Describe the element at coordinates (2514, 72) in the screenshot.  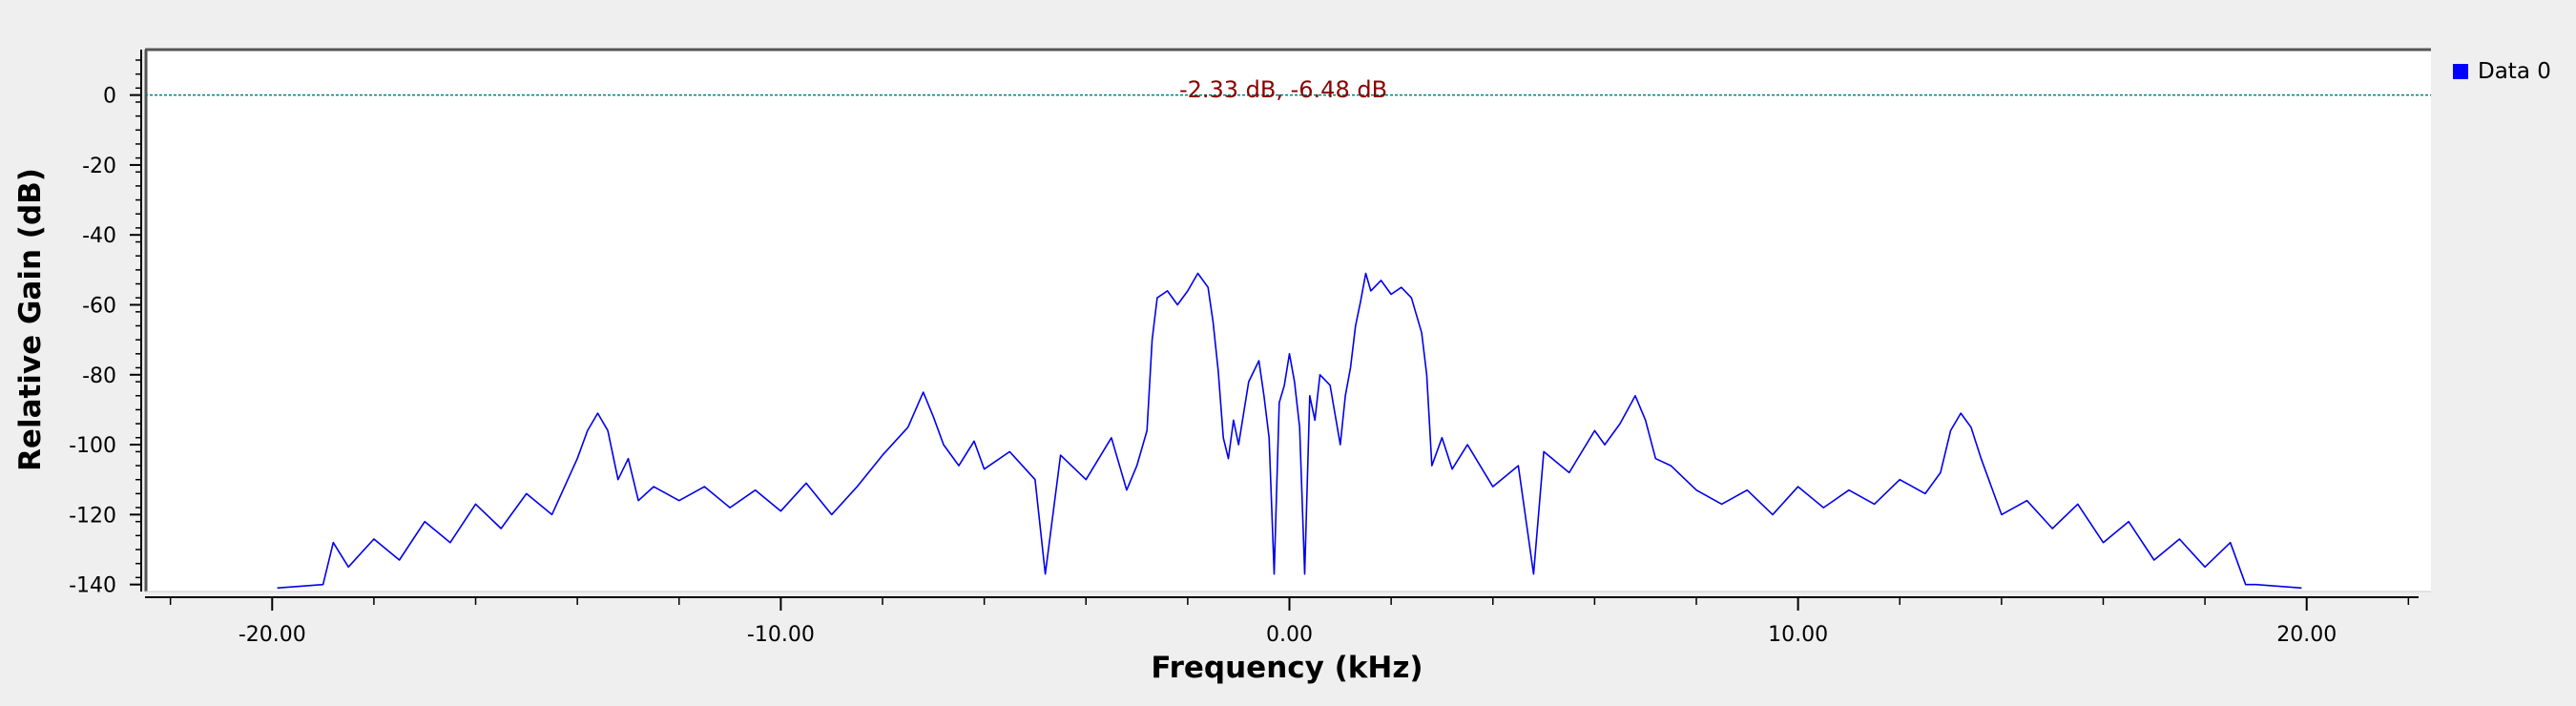
I see `legend-label: Data 0` at that location.